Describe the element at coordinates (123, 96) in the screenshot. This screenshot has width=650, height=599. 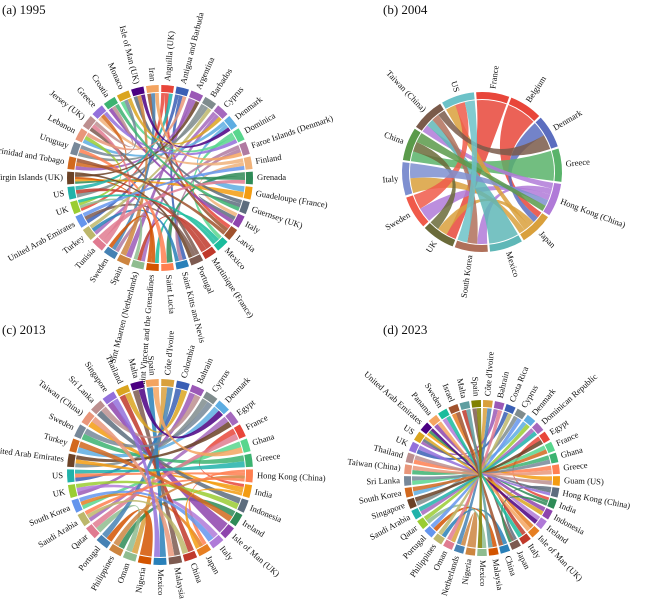
I see `arc-monaco` at that location.